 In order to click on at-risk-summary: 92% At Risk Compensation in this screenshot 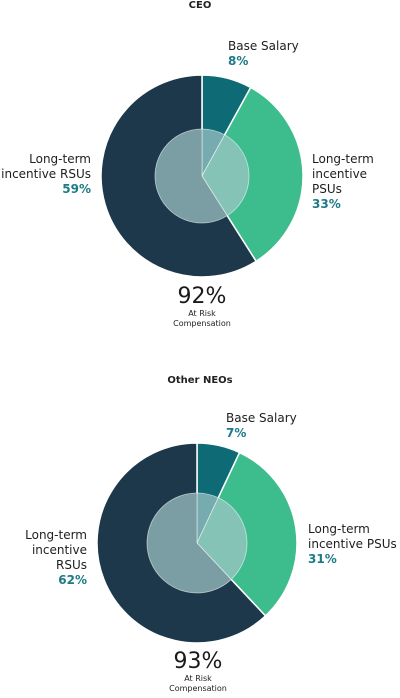, I will do `click(202, 307)`.